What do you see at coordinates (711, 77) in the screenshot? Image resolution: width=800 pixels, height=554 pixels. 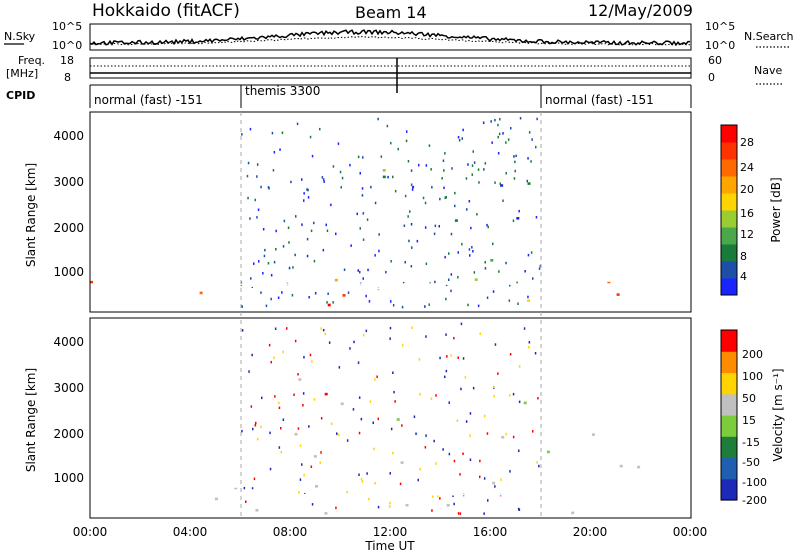 I see `nave-tick-bottom: 0` at bounding box center [711, 77].